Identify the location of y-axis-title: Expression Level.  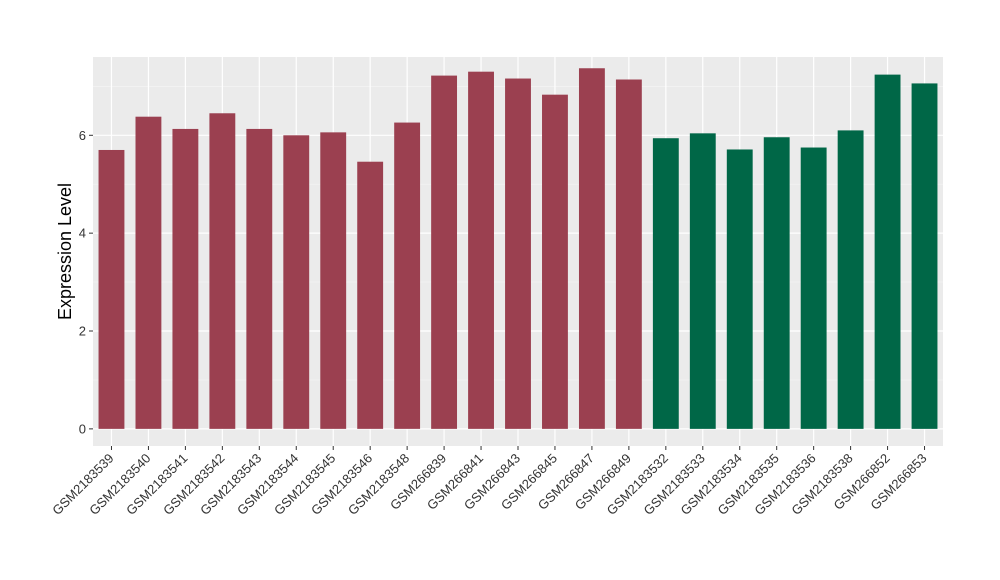
(65, 251).